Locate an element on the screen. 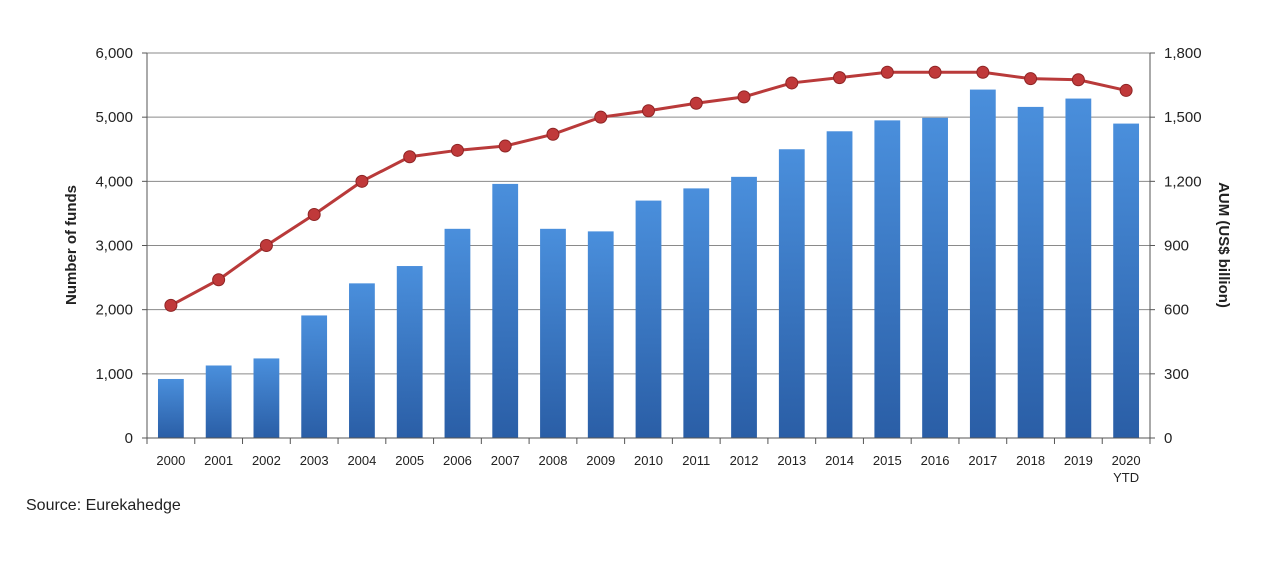  x-tick-label: 2013 is located at coordinates (791, 460).